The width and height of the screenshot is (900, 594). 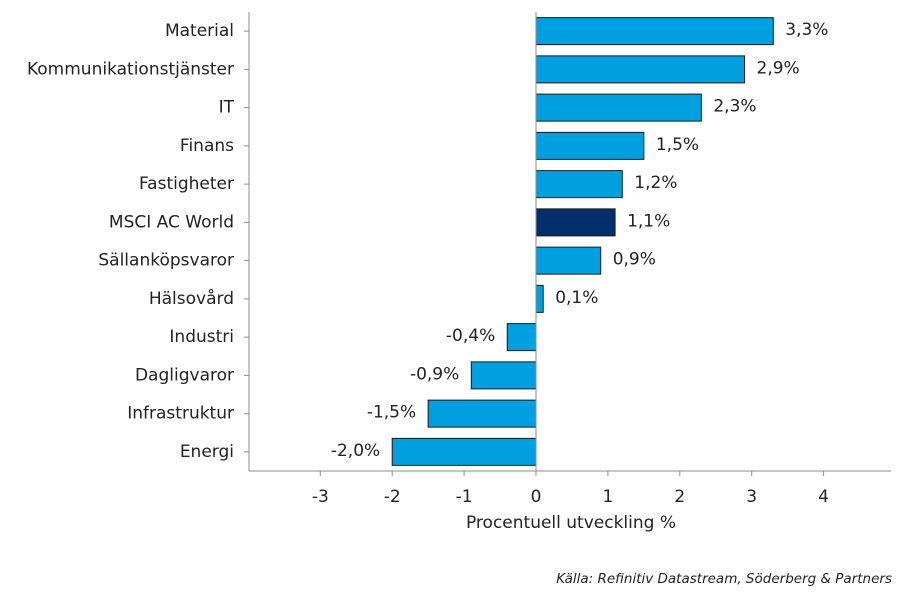 I want to click on x-axis-title: Procentuell utveckling %, so click(x=571, y=523).